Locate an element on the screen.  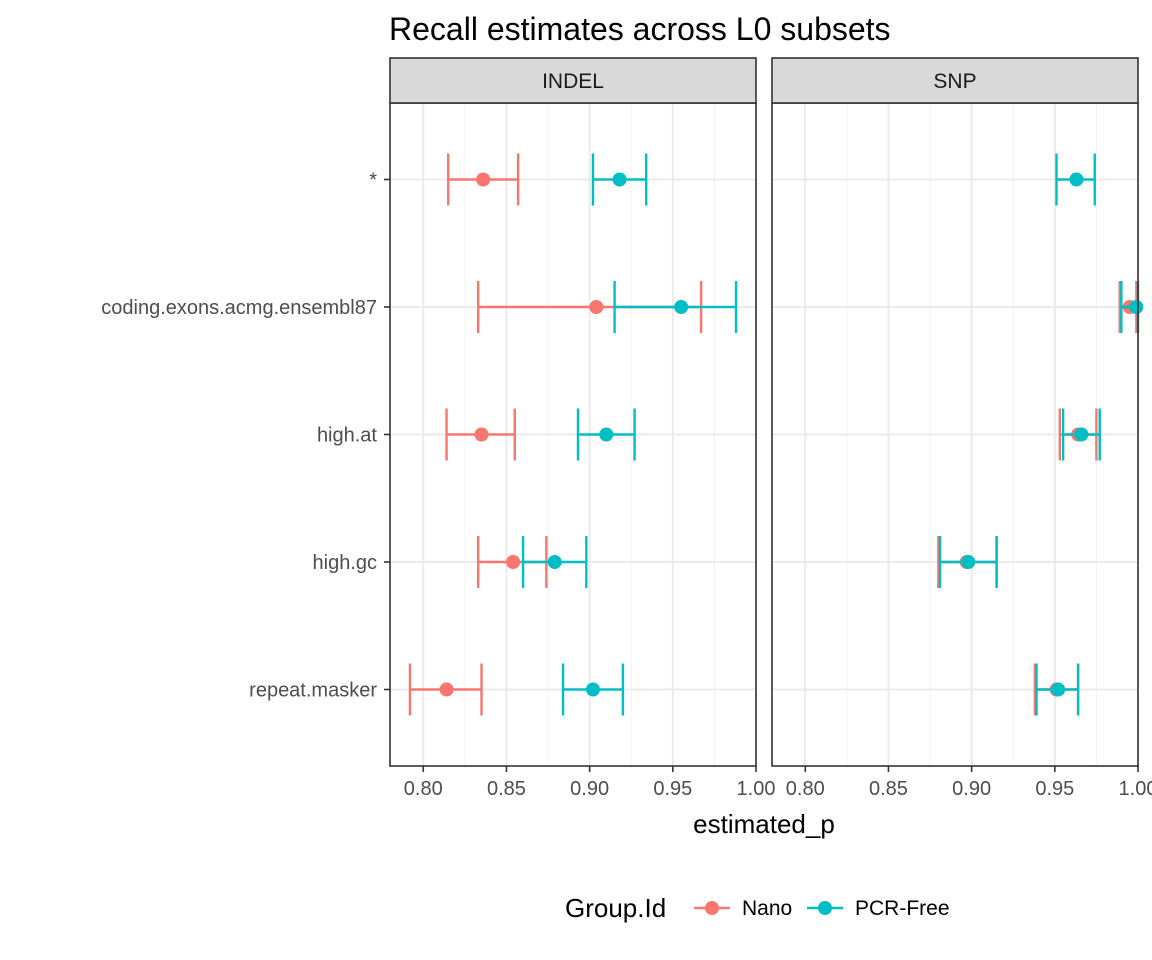
x-axis-title: estimated_p is located at coordinates (764, 824).